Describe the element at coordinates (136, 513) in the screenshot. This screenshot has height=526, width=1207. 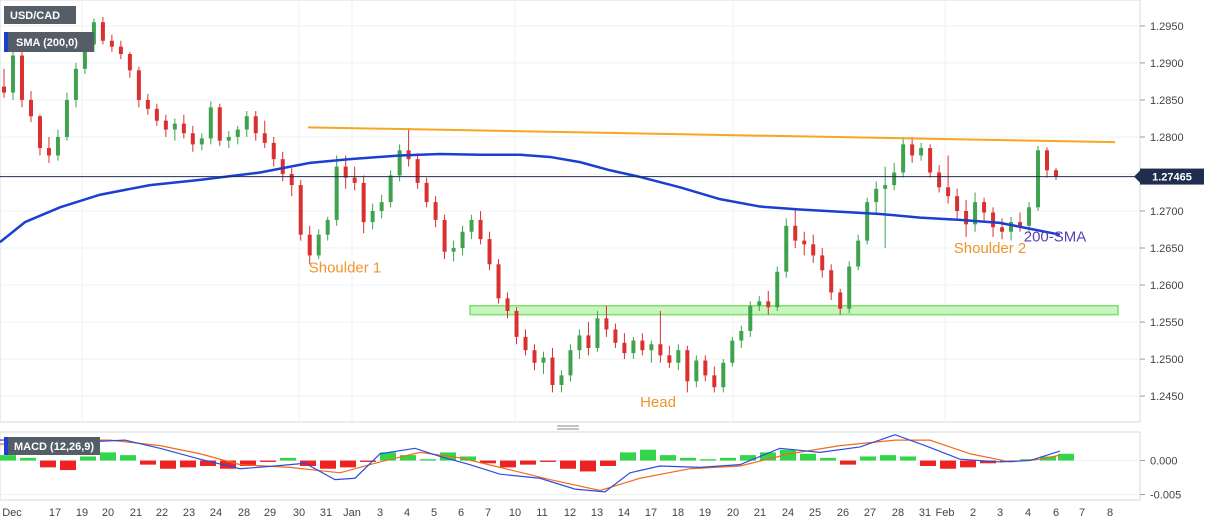
I see `x-tick-label: 21` at that location.